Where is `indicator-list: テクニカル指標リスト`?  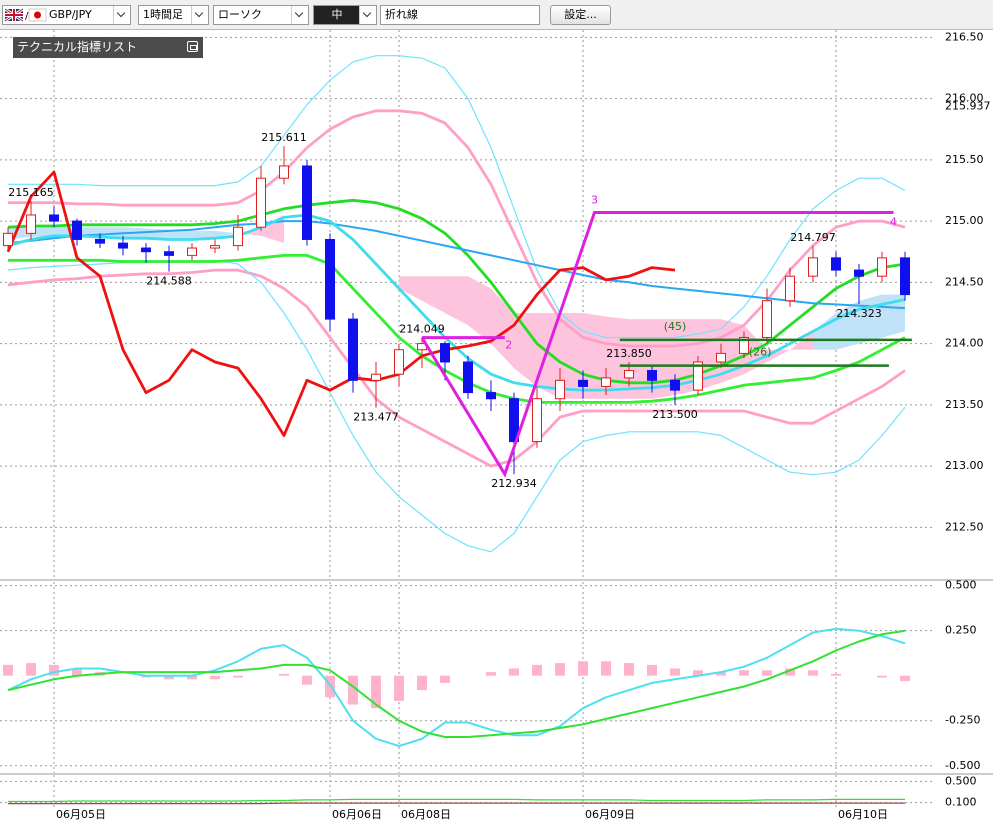
indicator-list: テクニカル指標リスト is located at coordinates (108, 47).